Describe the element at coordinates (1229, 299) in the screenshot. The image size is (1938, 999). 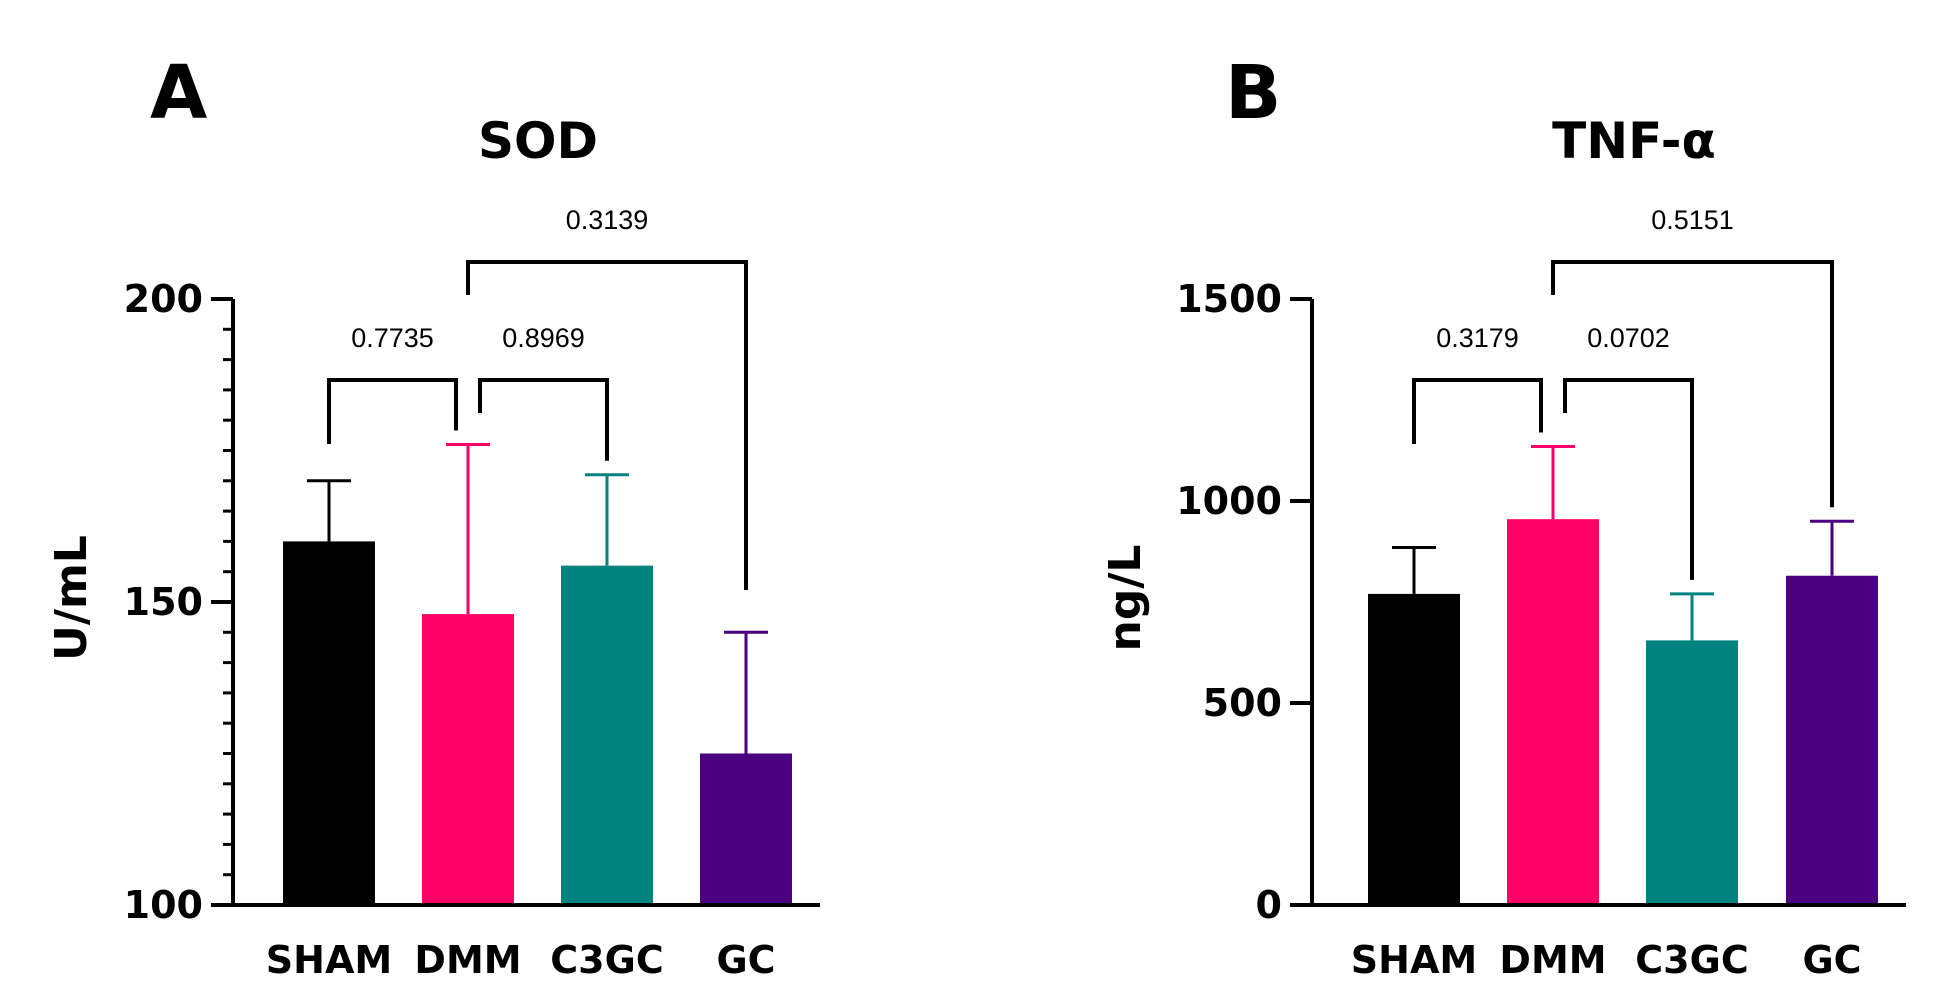
I see `y-tick-label: 1500` at that location.